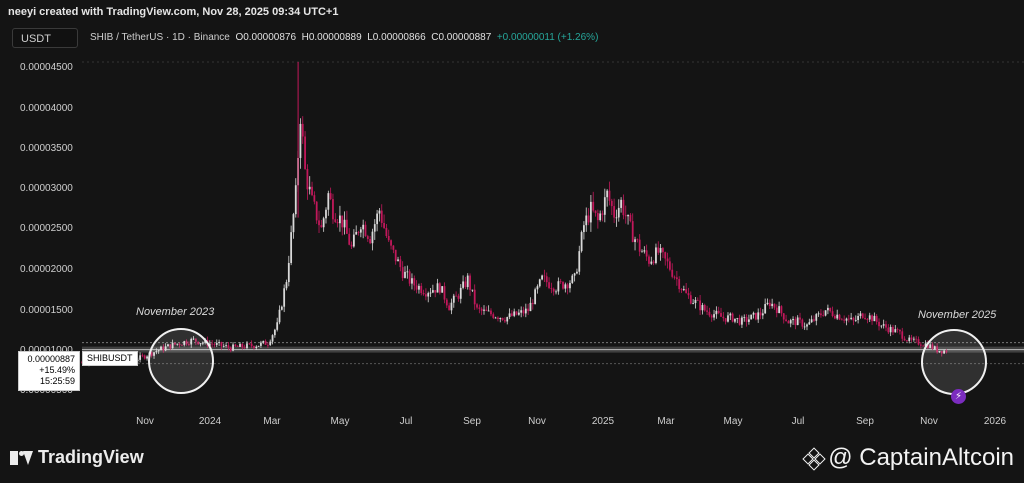 This screenshot has width=1024, height=483. Describe the element at coordinates (46, 228) in the screenshot. I see `y-tick-label: 0.00002500` at that location.